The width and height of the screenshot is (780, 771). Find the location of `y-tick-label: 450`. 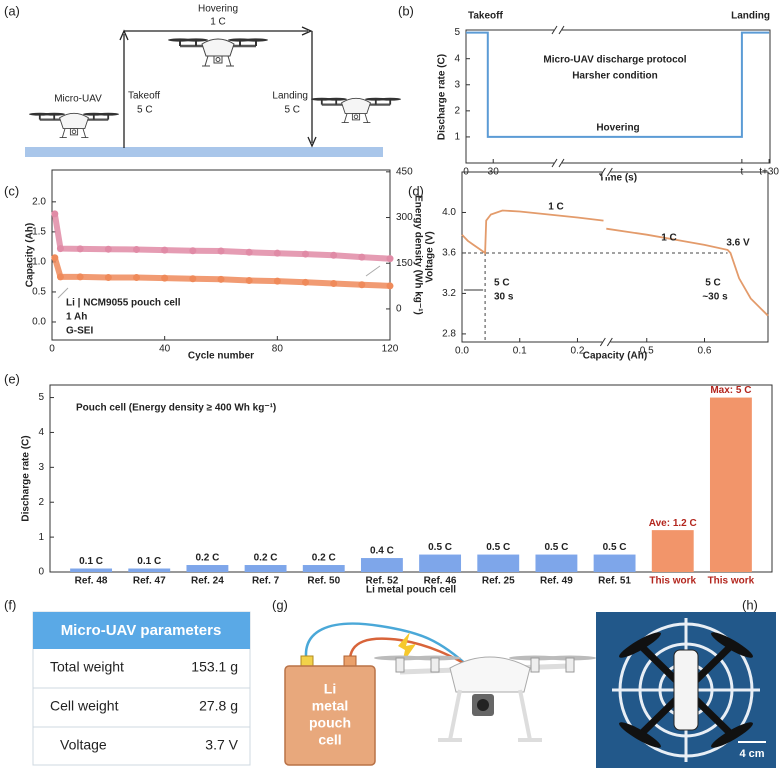

y-tick-label: 450 is located at coordinates (404, 171).